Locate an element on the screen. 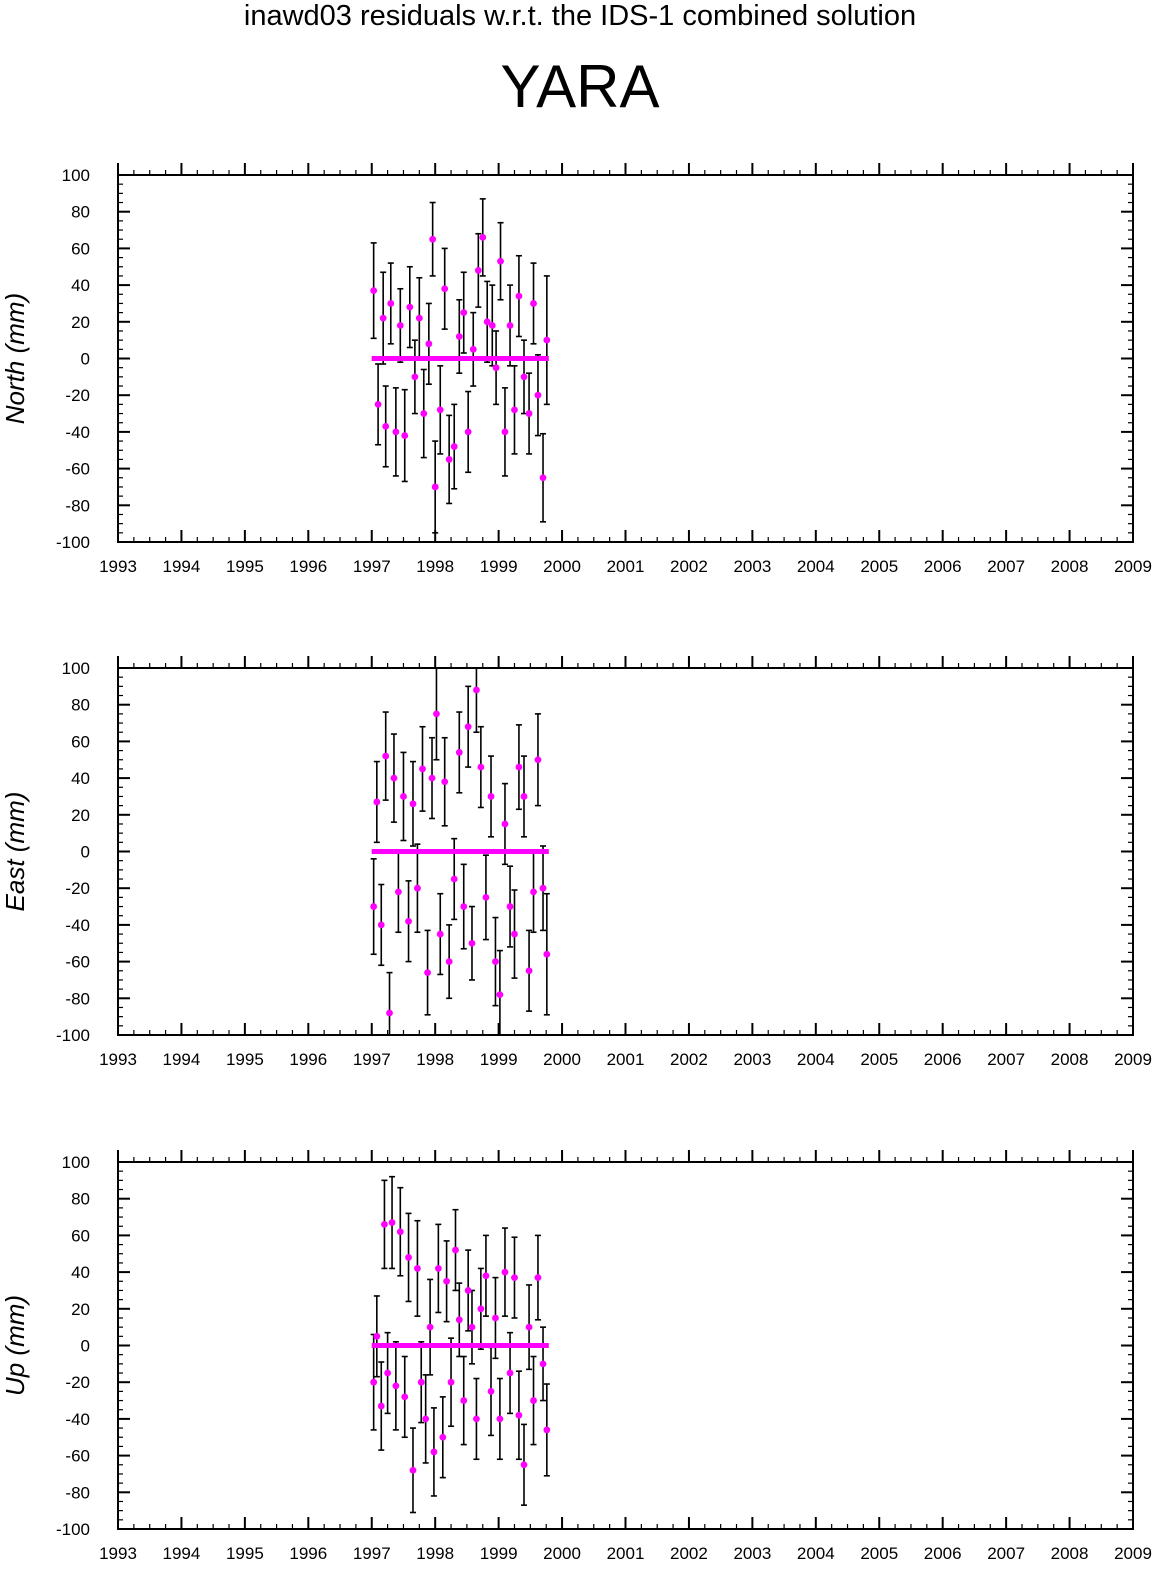 This screenshot has height=1575, width=1160. up-y-tick-label: -40 is located at coordinates (77, 1419).